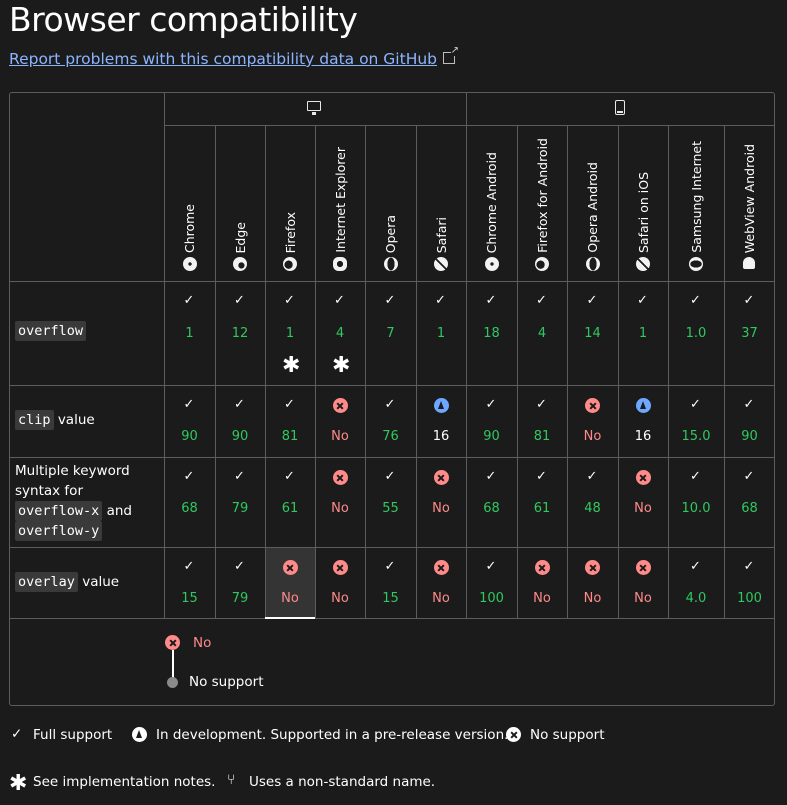 This screenshot has width=787, height=805. What do you see at coordinates (240, 264) in the screenshot?
I see `edge-icon` at bounding box center [240, 264].